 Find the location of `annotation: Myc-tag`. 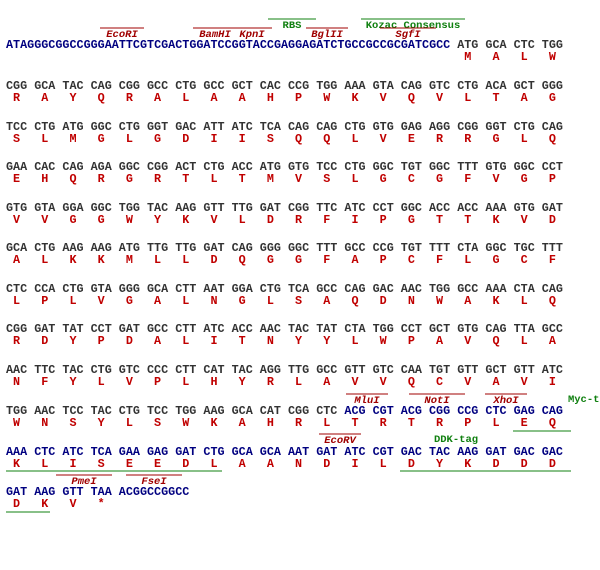

annotation: Myc-tag is located at coordinates (584, 400).